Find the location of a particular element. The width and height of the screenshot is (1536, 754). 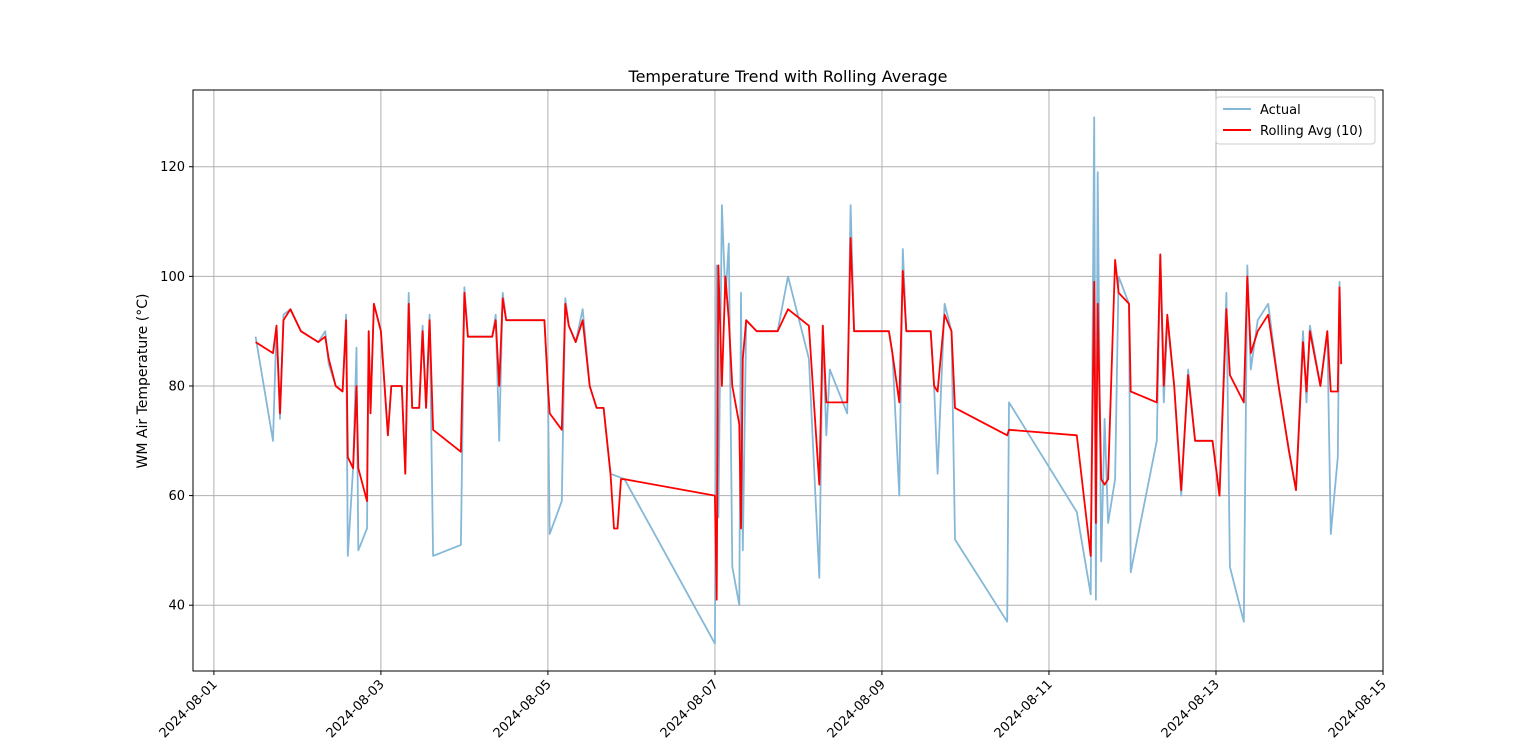

legend-label-actual: Actual is located at coordinates (1280, 110).